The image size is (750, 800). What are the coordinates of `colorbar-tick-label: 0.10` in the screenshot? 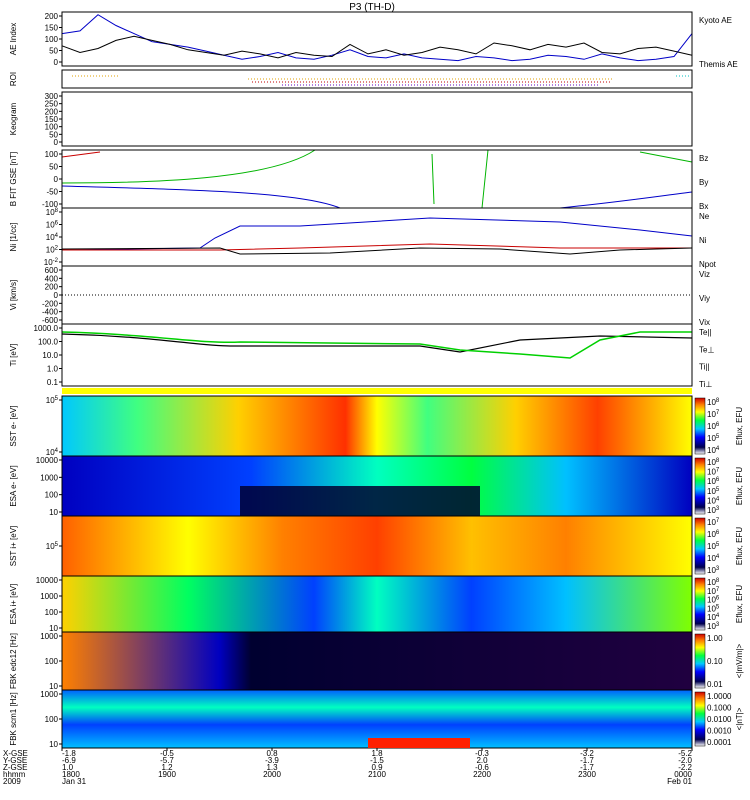 It's located at (715, 661).